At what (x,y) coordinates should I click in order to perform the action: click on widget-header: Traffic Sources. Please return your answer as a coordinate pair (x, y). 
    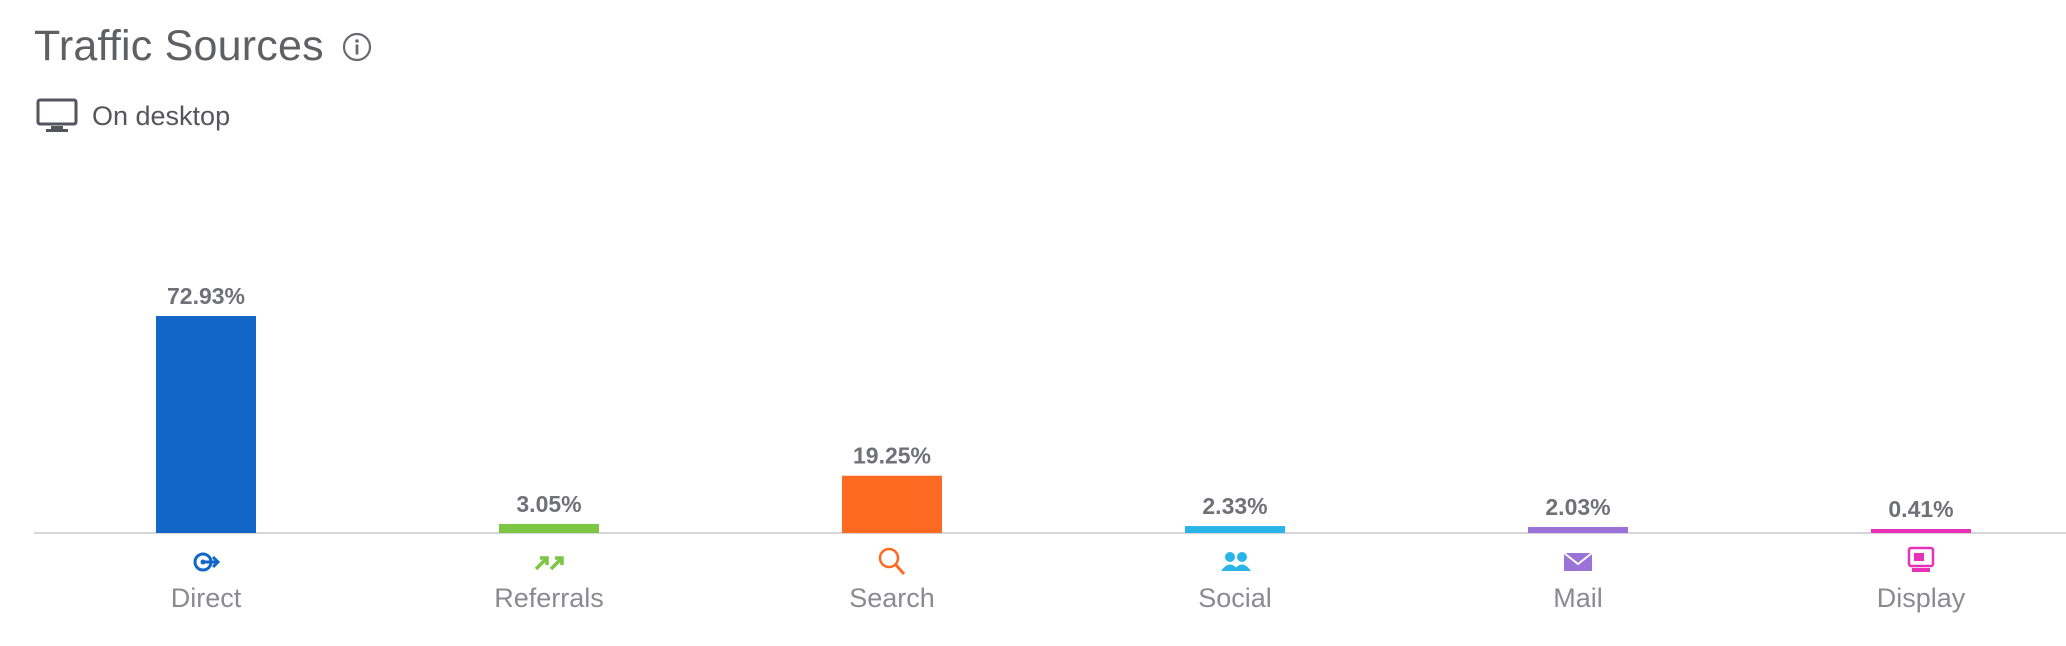
    Looking at the image, I should click on (203, 46).